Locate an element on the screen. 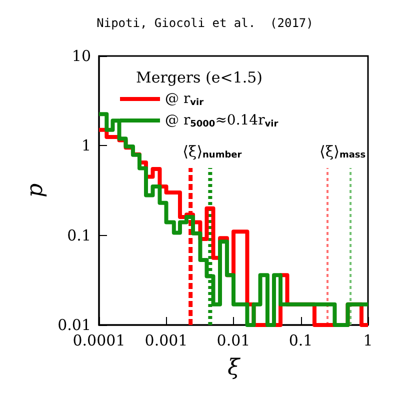  ref-line-label: ⟨ξ⟩mass is located at coordinates (343, 151).